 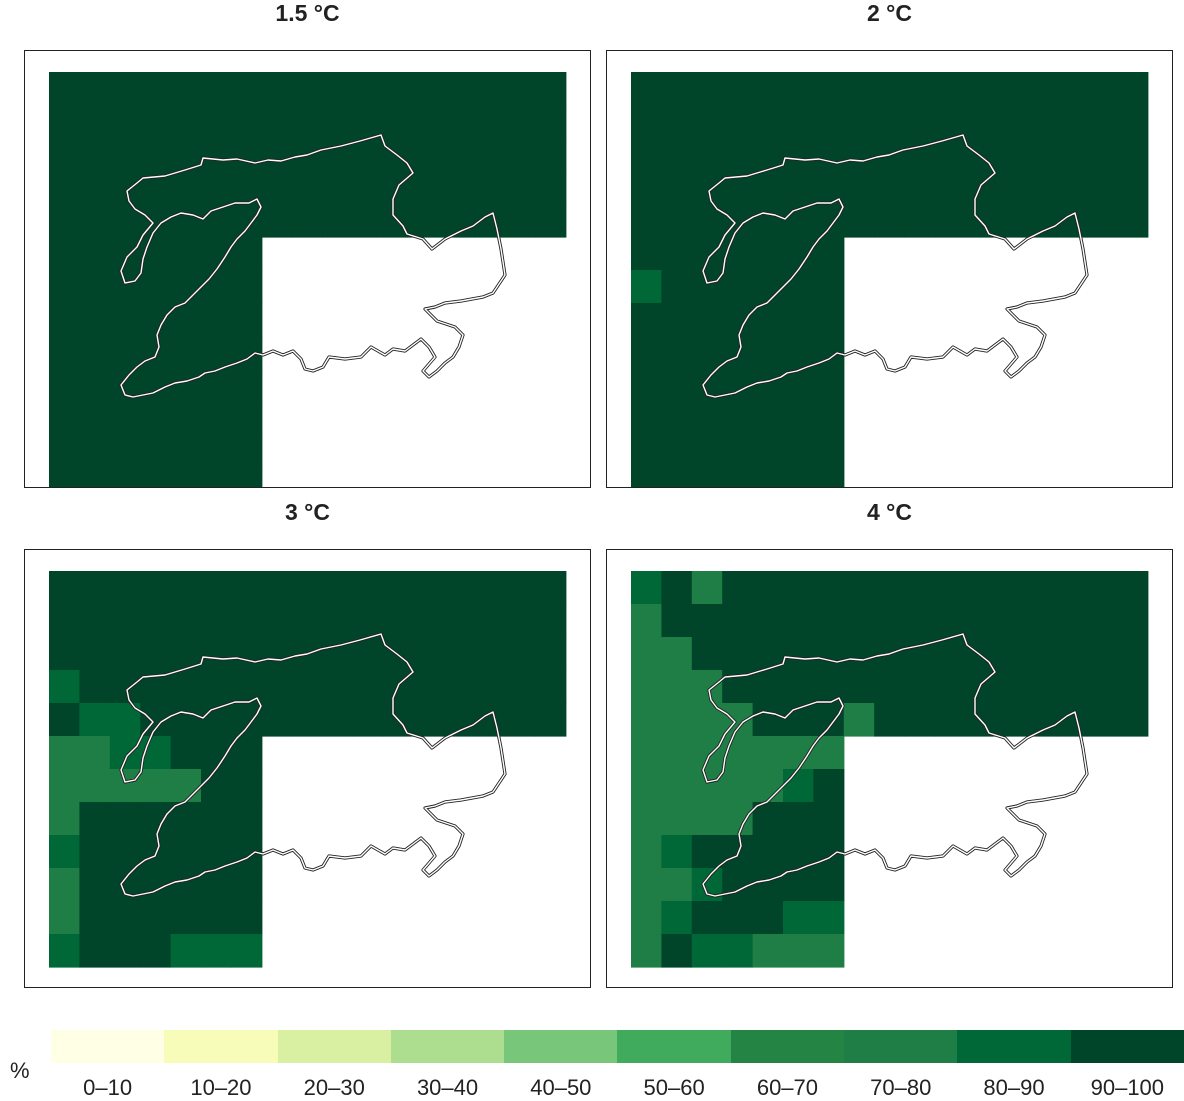 What do you see at coordinates (221, 1087) in the screenshot?
I see `legend-label: 10–20` at bounding box center [221, 1087].